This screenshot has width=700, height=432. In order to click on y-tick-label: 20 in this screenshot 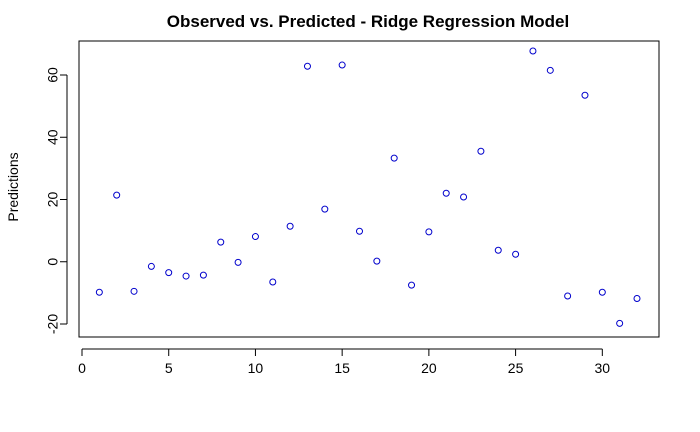, I will do `click(53, 200)`.